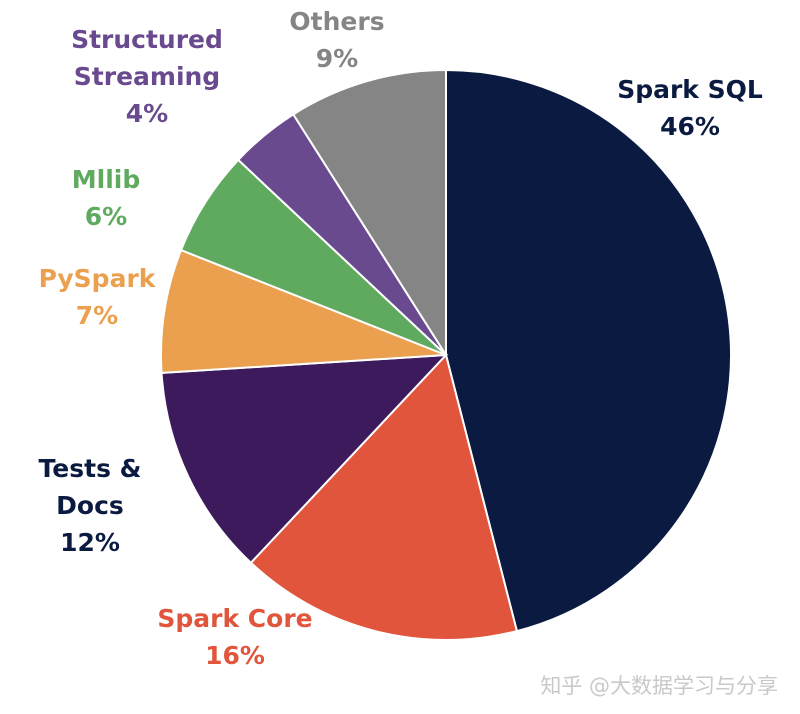 This screenshot has height=714, width=800. I want to click on slice-label-structured-streaming: Structured Streaming 4%, so click(147, 76).